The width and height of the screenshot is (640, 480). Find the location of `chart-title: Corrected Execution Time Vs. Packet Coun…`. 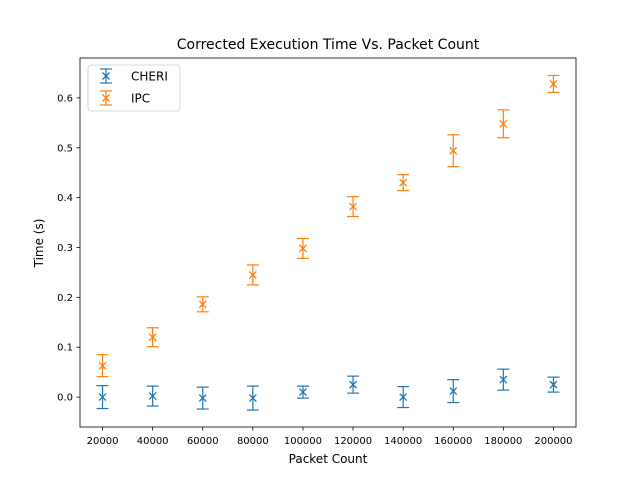

chart-title: Corrected Execution Time Vs. Packet Coun… is located at coordinates (328, 45).